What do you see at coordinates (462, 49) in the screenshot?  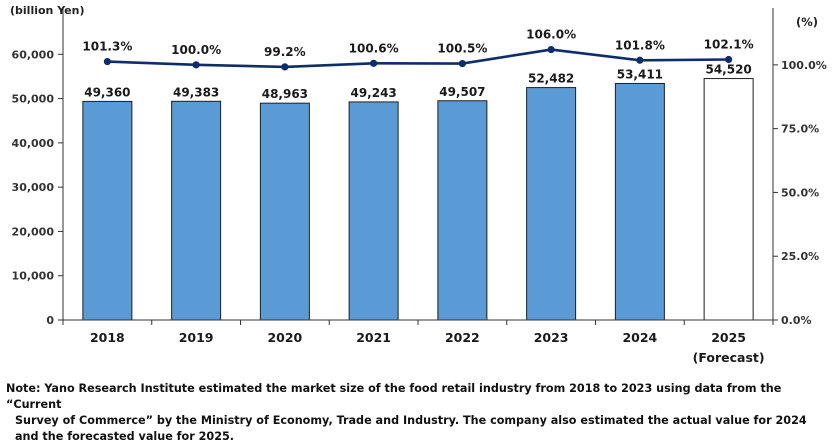 I see `growth-value-label: 100.5%` at bounding box center [462, 49].